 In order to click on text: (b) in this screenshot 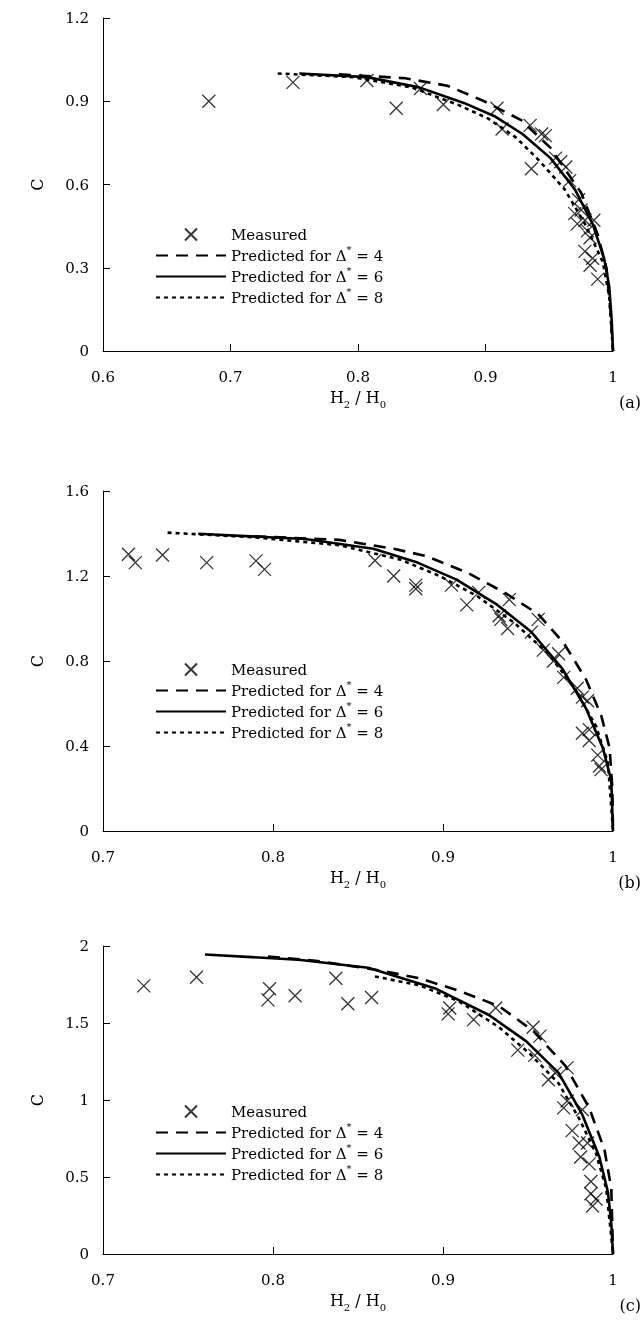, I will do `click(630, 882)`.